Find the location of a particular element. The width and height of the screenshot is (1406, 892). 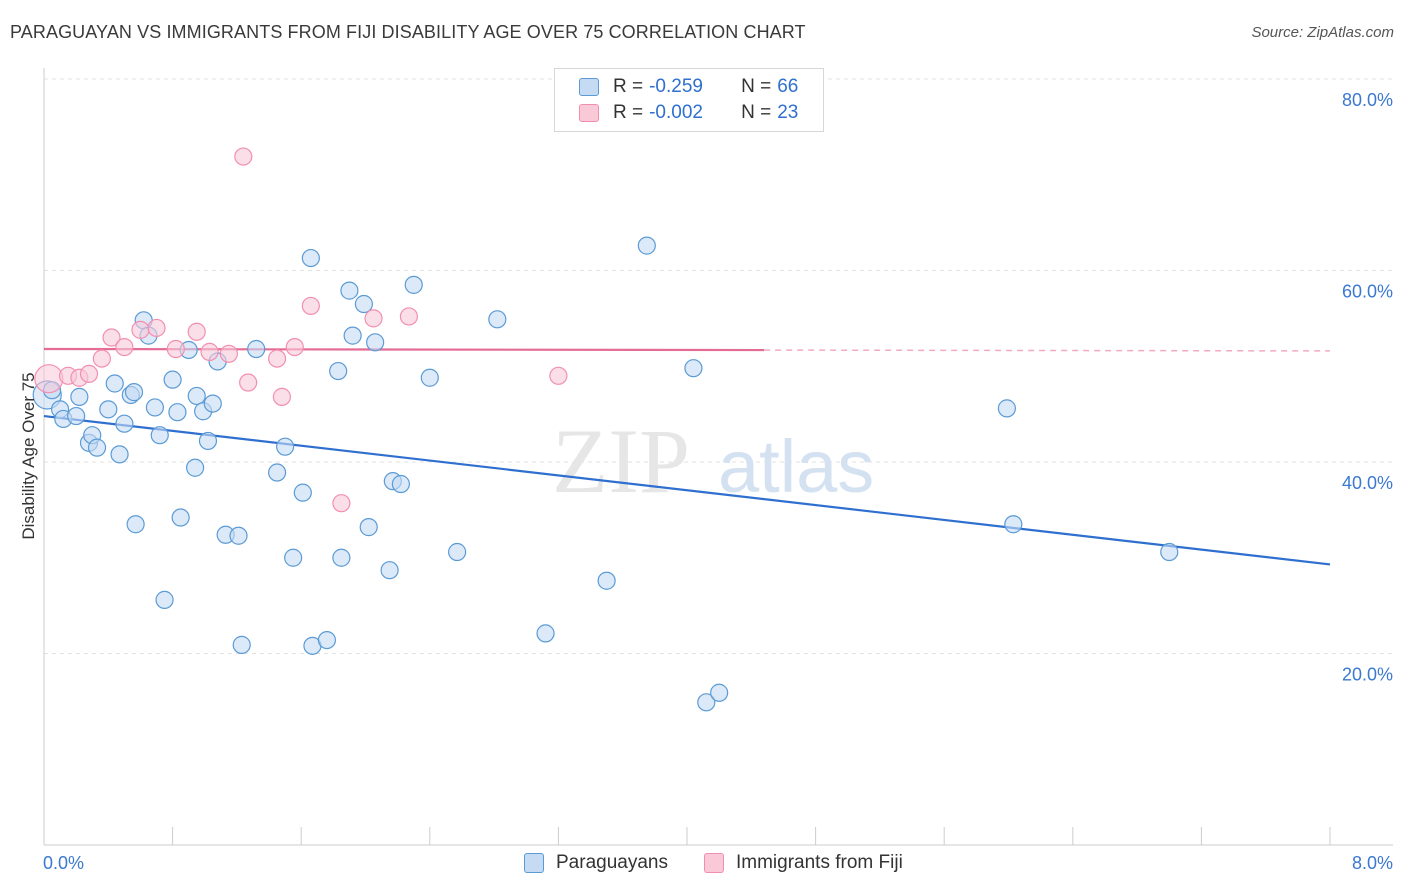

legend-r-label: R = is located at coordinates (628, 112).